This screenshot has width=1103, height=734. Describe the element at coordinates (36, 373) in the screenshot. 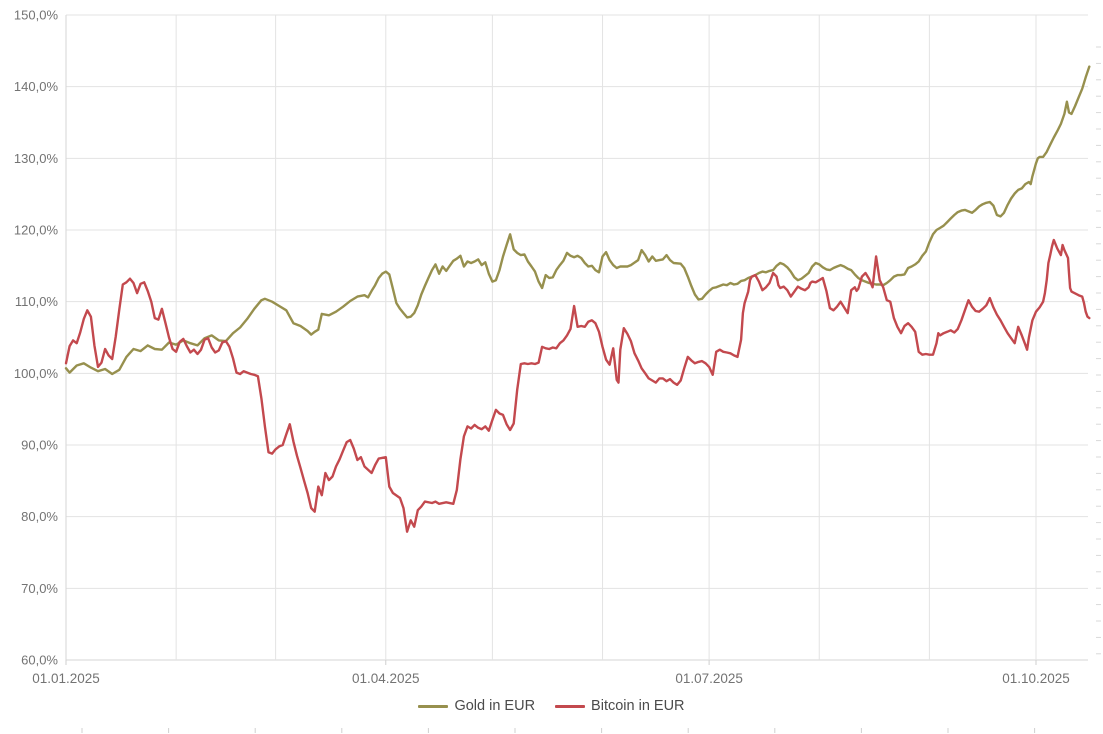

I see `y-axis-tick-label: 100,0%` at that location.